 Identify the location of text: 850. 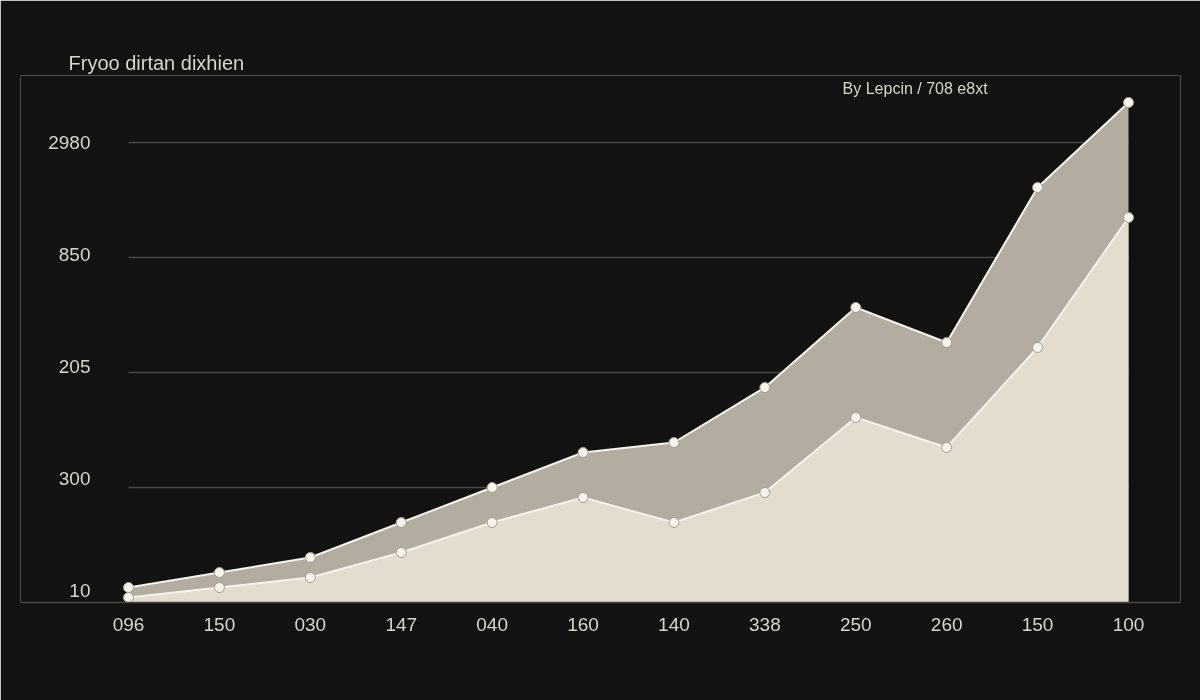
(74, 254).